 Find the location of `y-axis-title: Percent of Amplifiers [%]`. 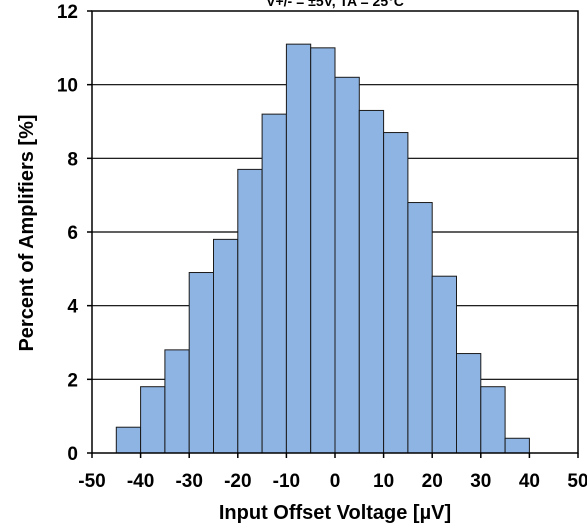

y-axis-title: Percent of Amplifiers [%] is located at coordinates (27, 232).